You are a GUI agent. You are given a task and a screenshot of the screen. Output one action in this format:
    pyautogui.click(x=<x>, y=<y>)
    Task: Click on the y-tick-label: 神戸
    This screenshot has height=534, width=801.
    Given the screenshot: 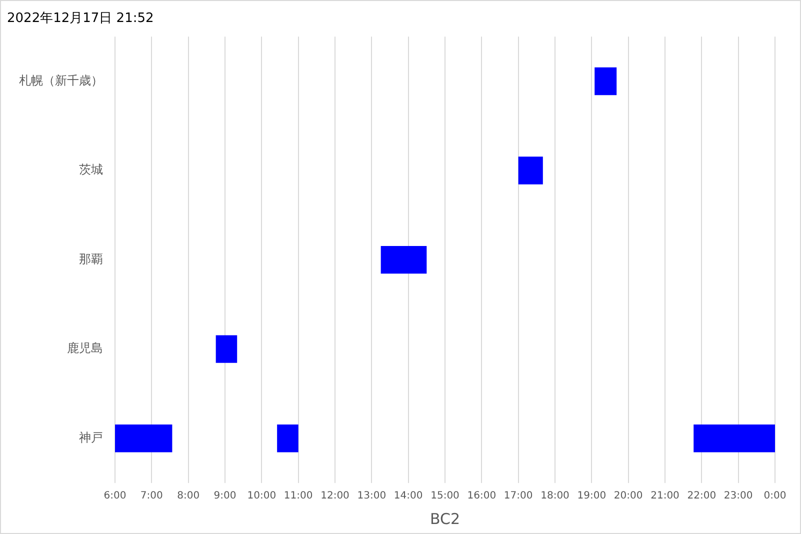 What is the action you would take?
    pyautogui.click(x=91, y=437)
    